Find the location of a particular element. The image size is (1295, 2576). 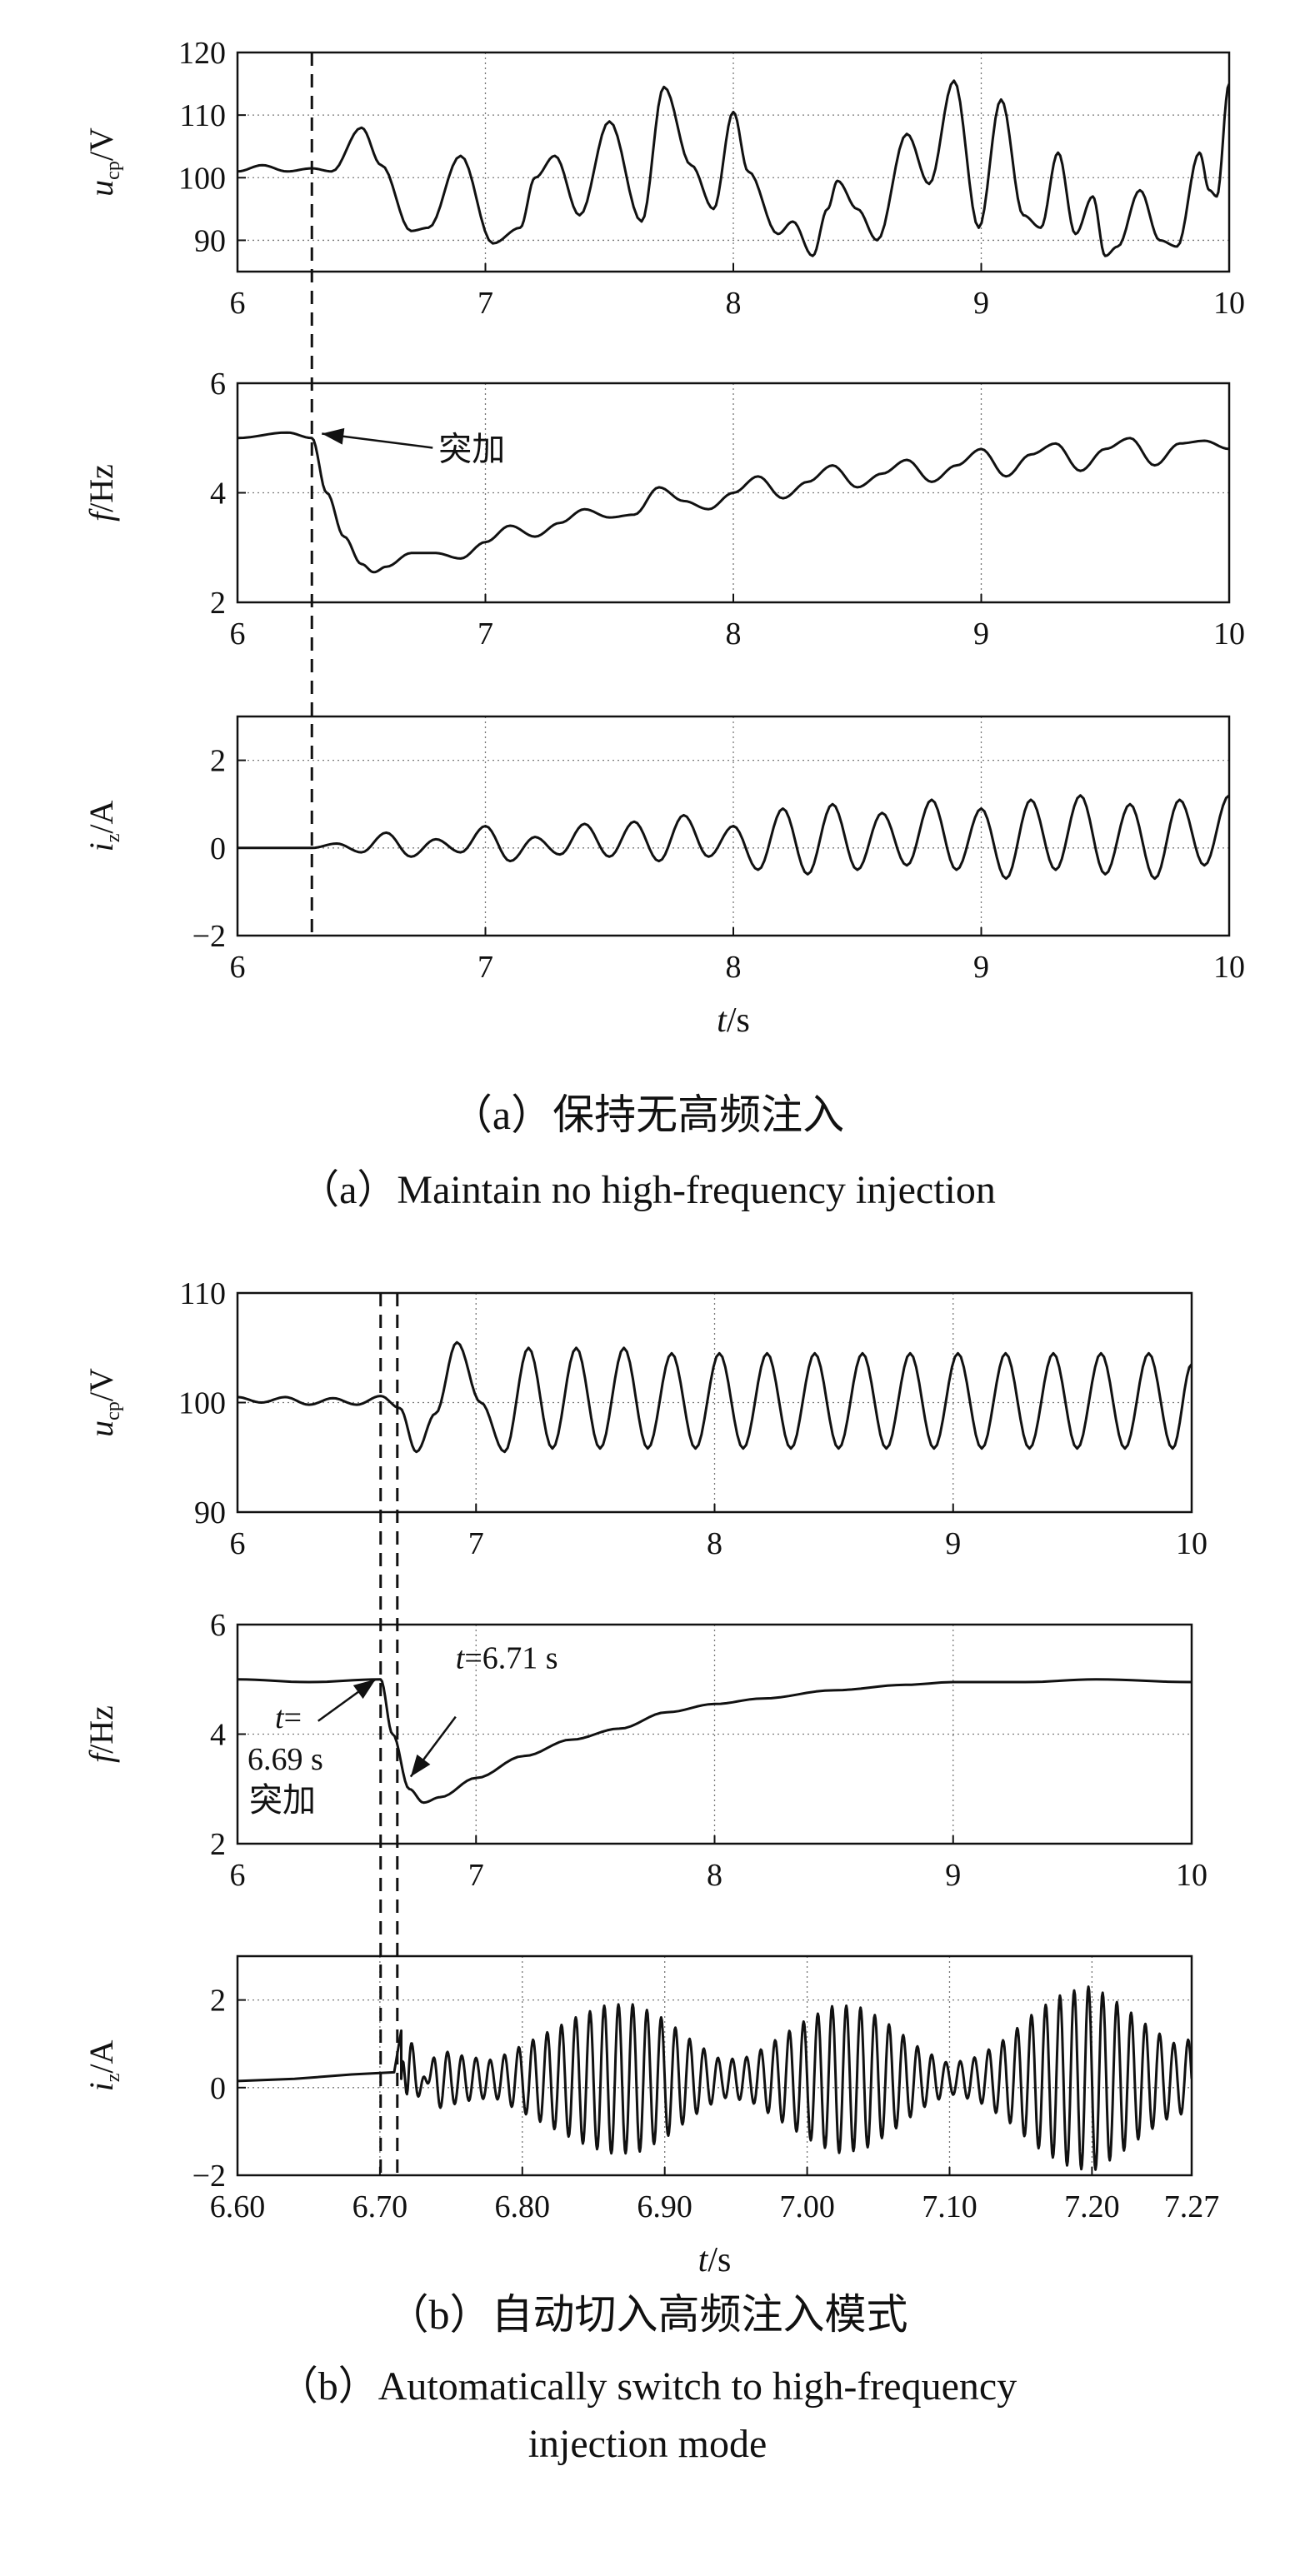

x-tick-label: 7.10 is located at coordinates (950, 2206).